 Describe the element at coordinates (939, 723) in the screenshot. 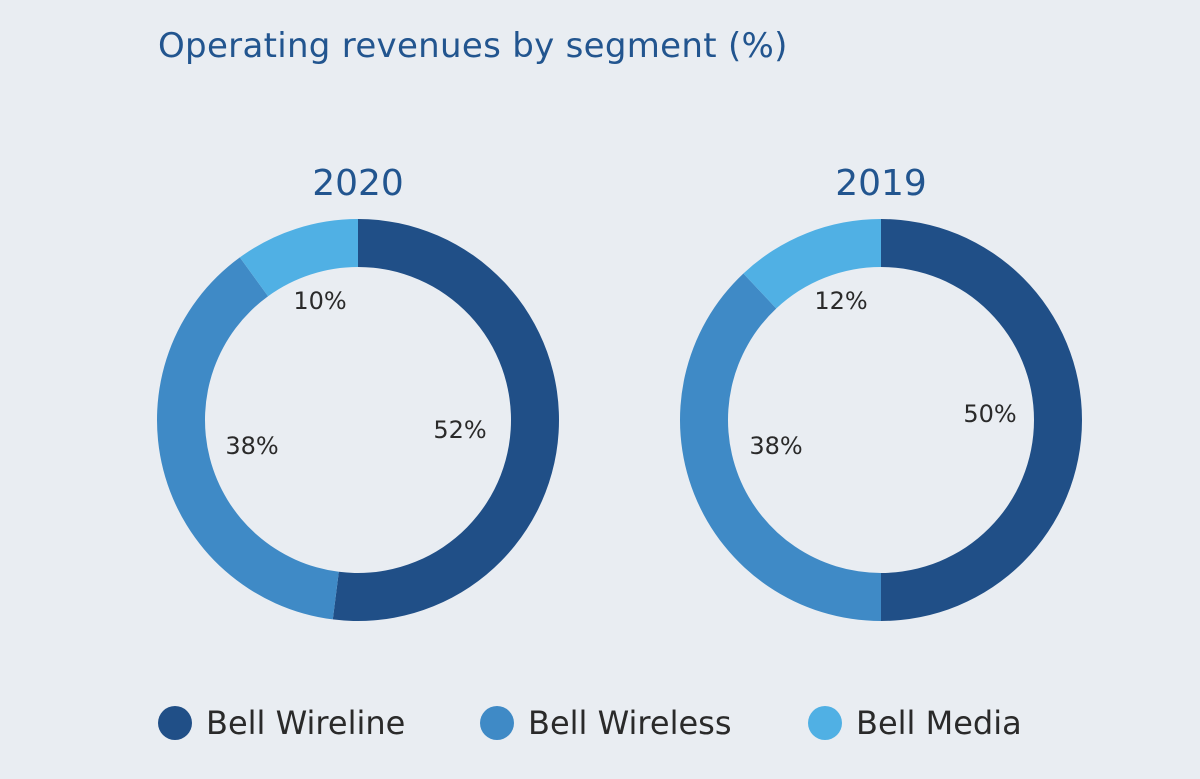

I see `legend-label-bell-media: Bell Media` at that location.